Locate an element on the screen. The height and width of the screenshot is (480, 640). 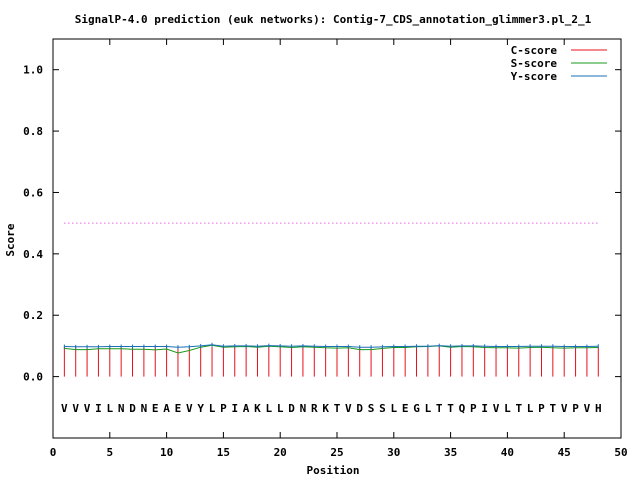
sequence-residue-11: E is located at coordinates (178, 408).